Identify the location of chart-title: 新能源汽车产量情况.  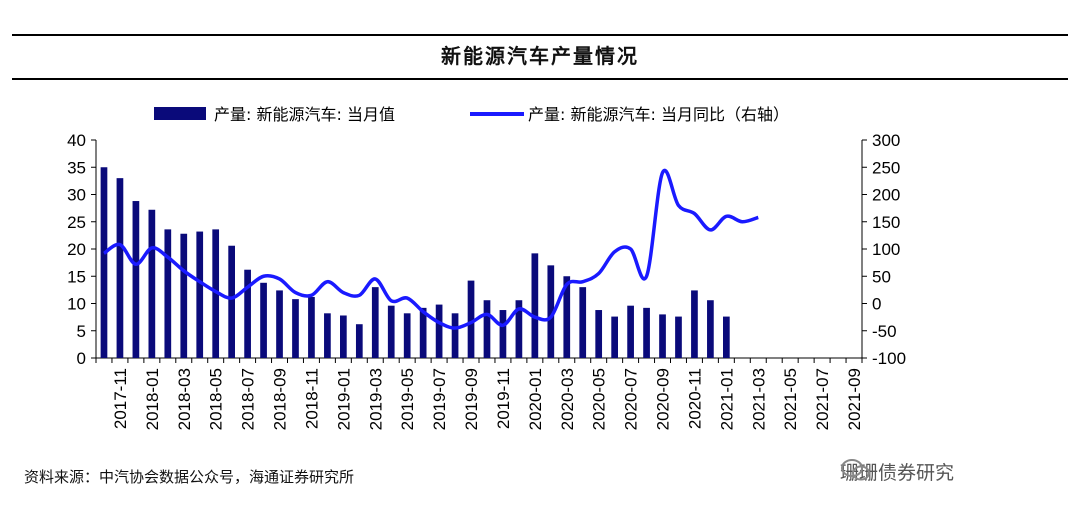
(540, 56).